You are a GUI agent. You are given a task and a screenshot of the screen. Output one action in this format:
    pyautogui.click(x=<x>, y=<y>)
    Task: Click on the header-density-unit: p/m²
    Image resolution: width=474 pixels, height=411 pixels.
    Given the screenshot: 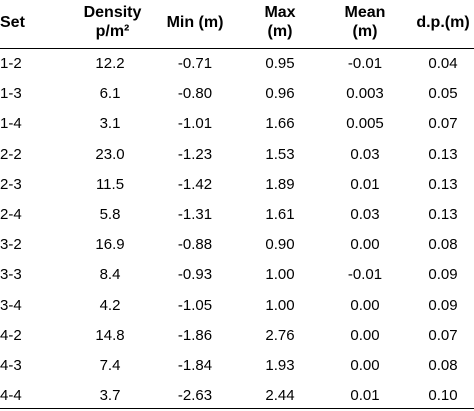 What is the action you would take?
    pyautogui.click(x=112, y=31)
    